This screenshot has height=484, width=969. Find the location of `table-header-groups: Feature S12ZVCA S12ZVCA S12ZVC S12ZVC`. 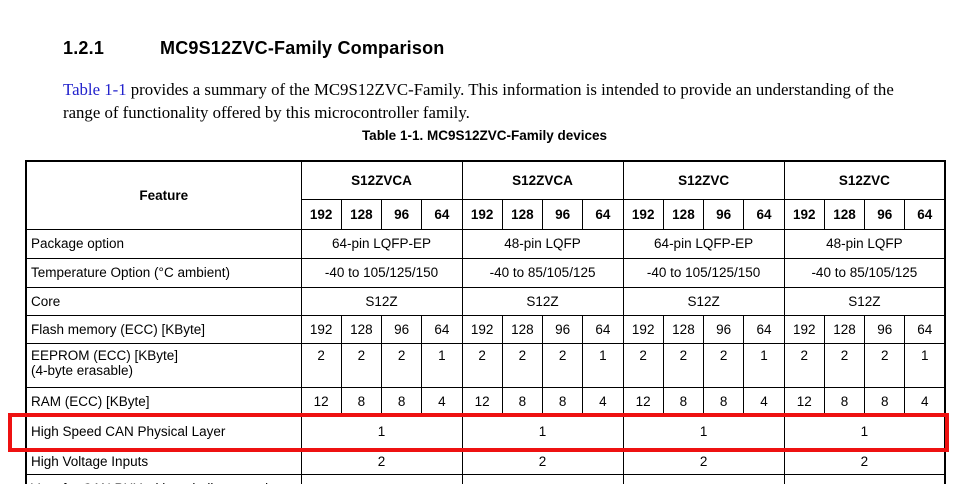

table-header-groups: Feature S12ZVCA S12ZVCA S12ZVC S12ZVC is located at coordinates (485, 195).